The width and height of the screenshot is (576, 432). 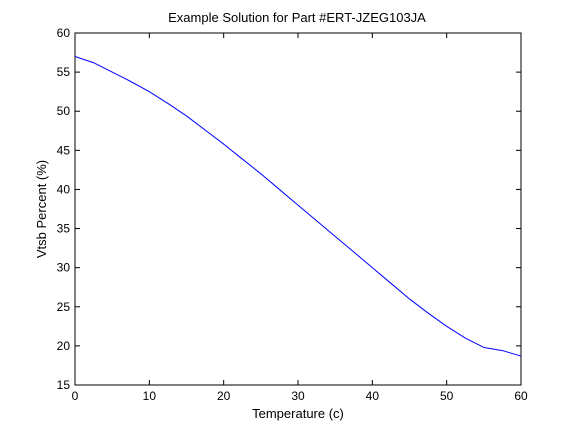 What do you see at coordinates (75, 396) in the screenshot?
I see `x-tick-label: 0` at bounding box center [75, 396].